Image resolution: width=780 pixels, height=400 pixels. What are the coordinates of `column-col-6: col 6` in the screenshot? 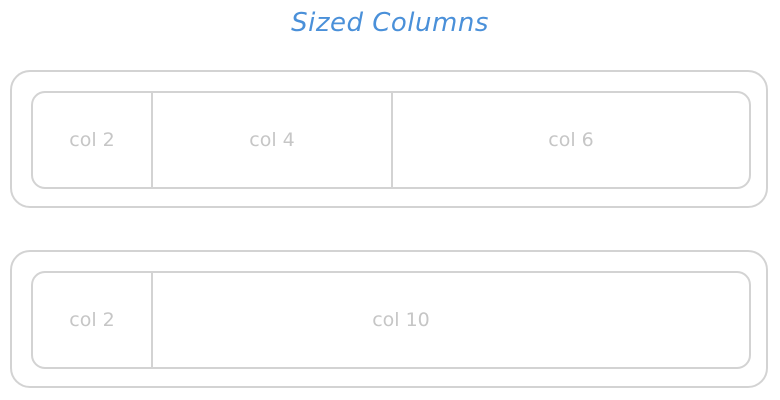 It's located at (571, 140).